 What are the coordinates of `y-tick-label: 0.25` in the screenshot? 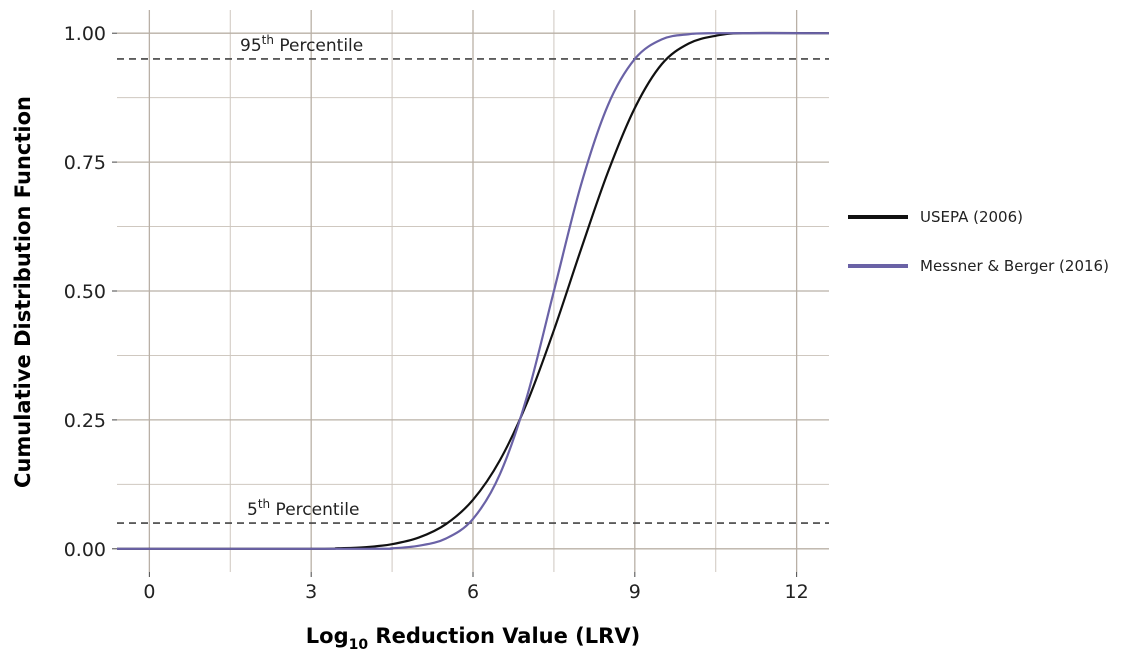 It's located at (85, 421).